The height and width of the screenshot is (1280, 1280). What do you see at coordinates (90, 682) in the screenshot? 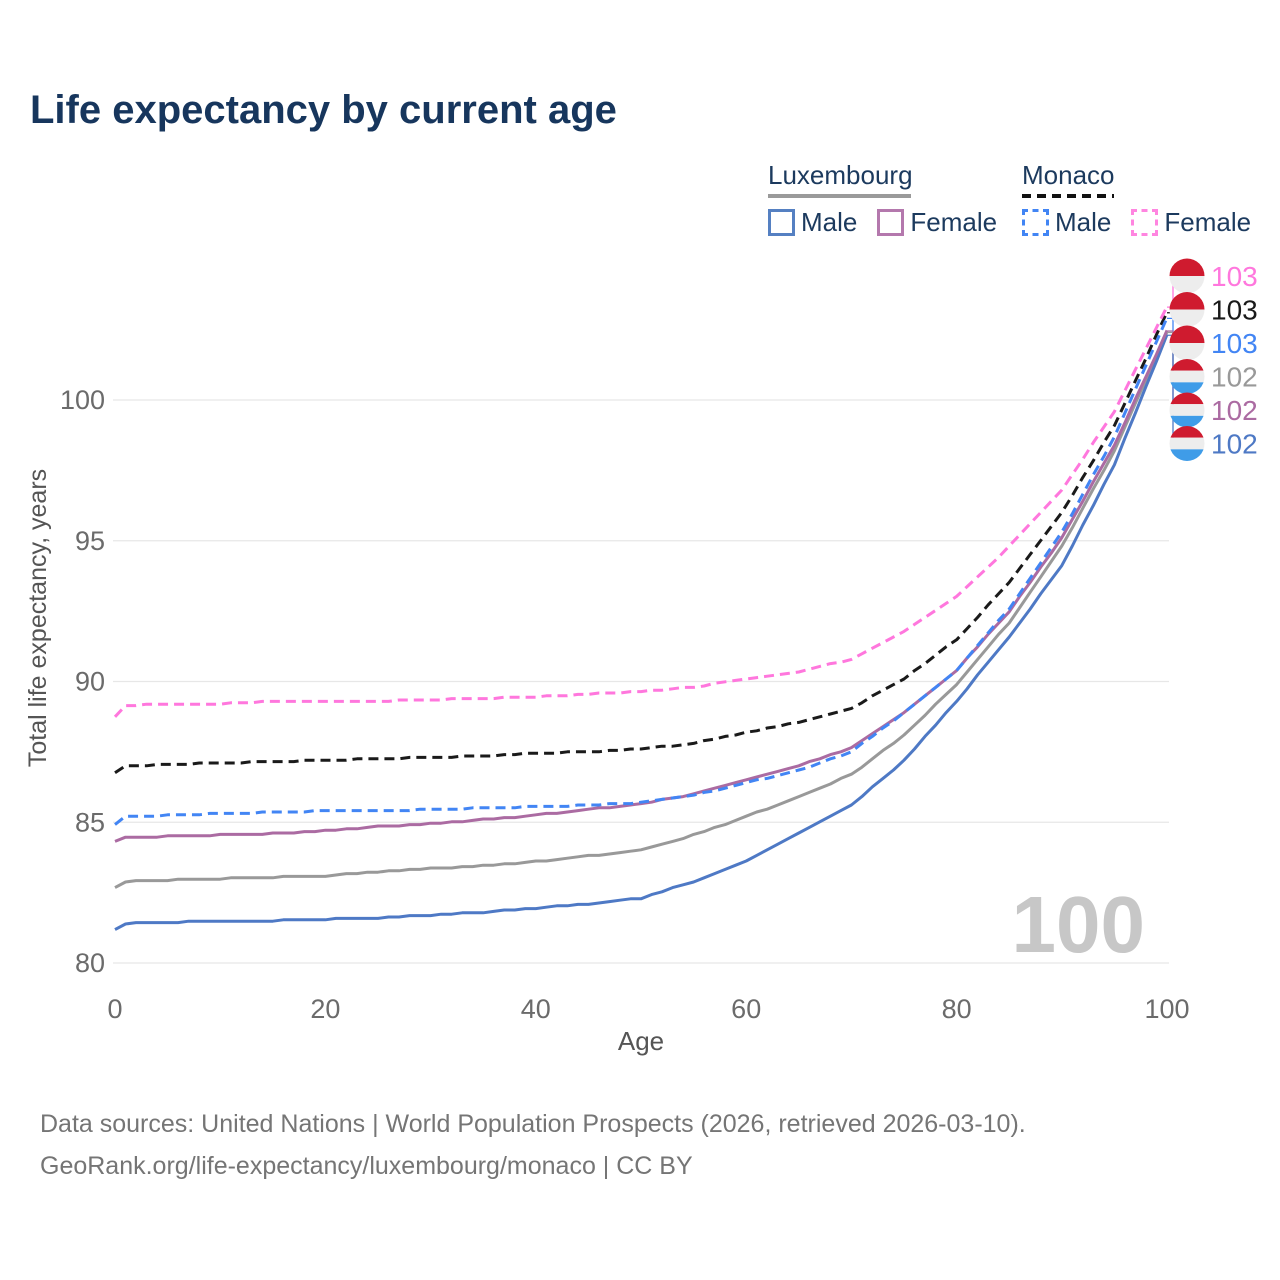
I see `y-tick-label: 90` at bounding box center [90, 682].